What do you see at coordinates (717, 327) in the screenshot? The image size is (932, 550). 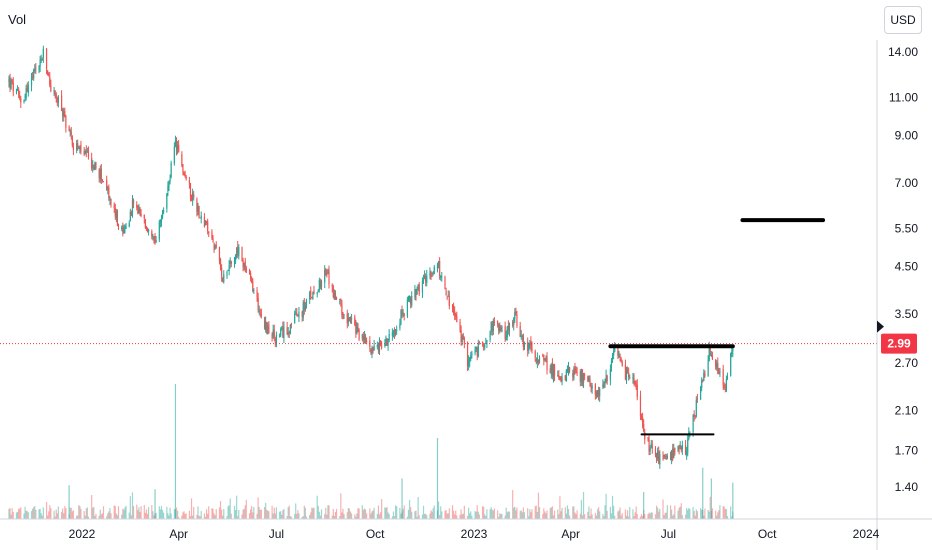 I see `trend-lines` at bounding box center [717, 327].